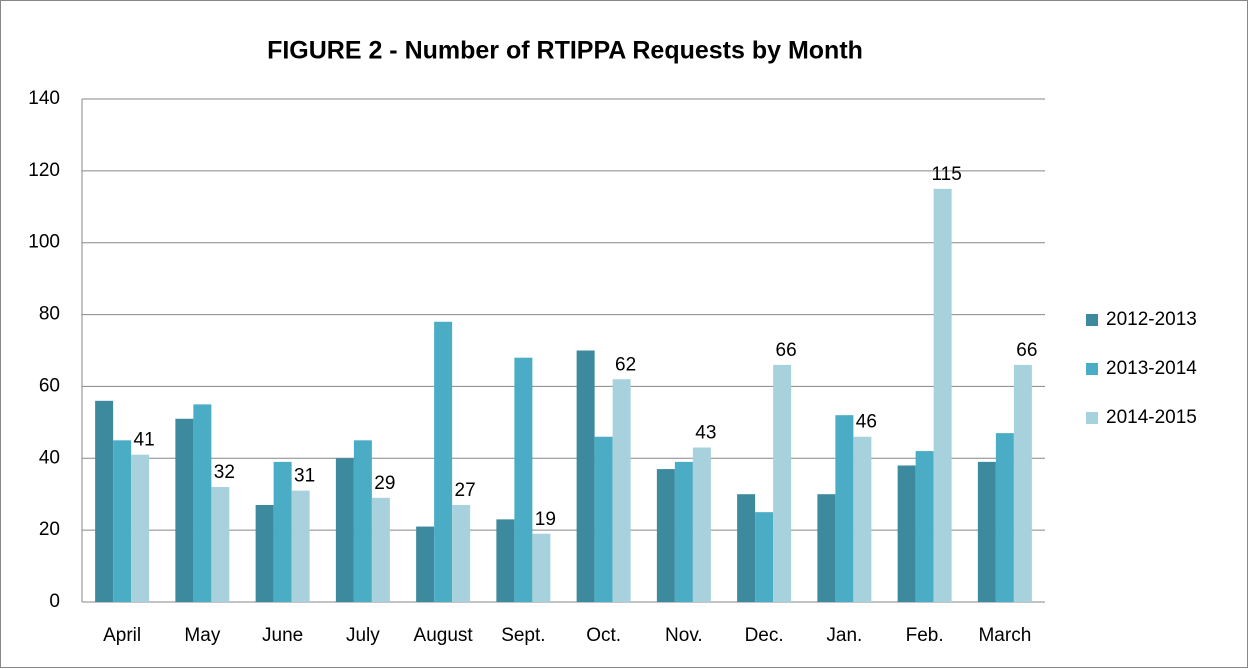  I want to click on x-tick-label: July, so click(363, 635).